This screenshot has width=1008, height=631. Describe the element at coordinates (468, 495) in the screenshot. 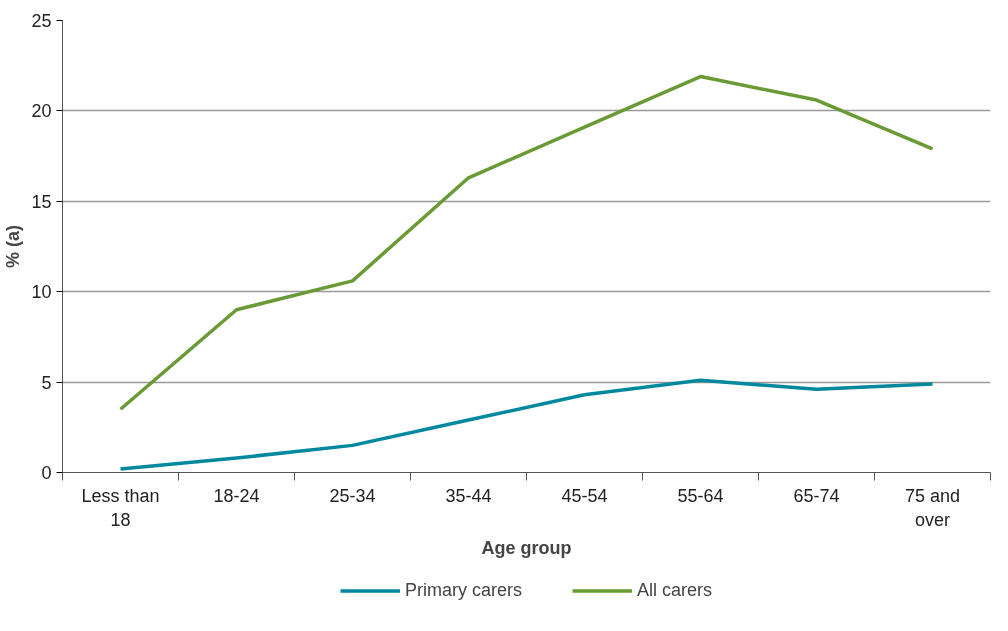

I see `x-tick-label: 35-44` at that location.